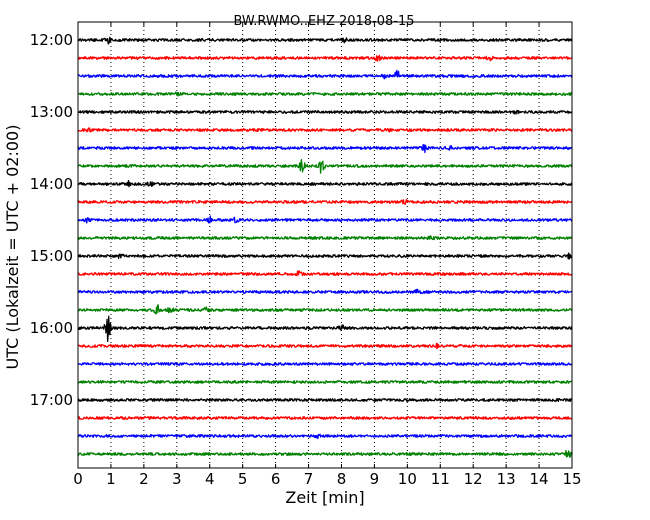 Image resolution: width=650 pixels, height=520 pixels. I want to click on y-axis-label: UTC (Lokalzeit = UTC + 02:00), so click(12, 247).